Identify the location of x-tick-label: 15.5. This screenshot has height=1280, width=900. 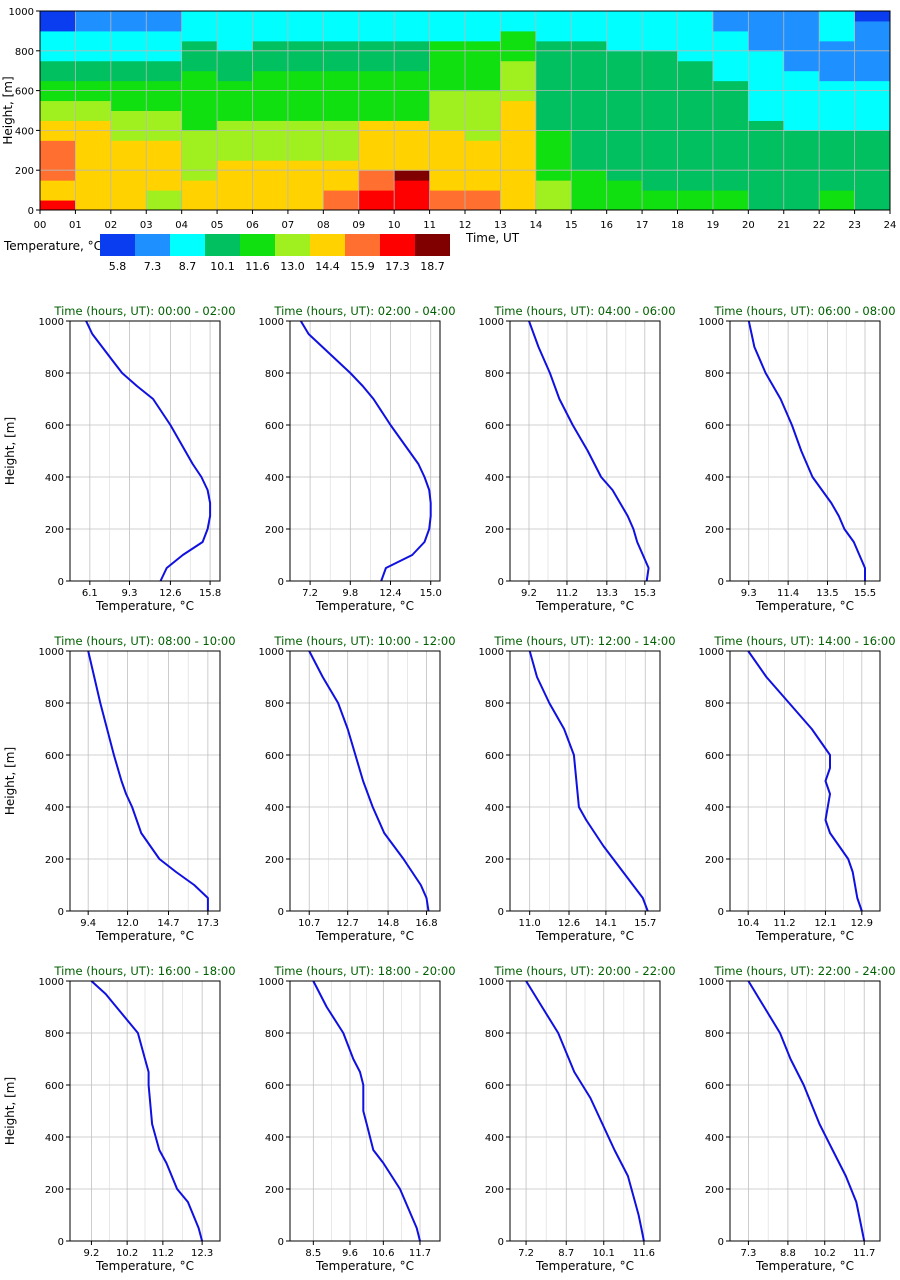
(865, 593).